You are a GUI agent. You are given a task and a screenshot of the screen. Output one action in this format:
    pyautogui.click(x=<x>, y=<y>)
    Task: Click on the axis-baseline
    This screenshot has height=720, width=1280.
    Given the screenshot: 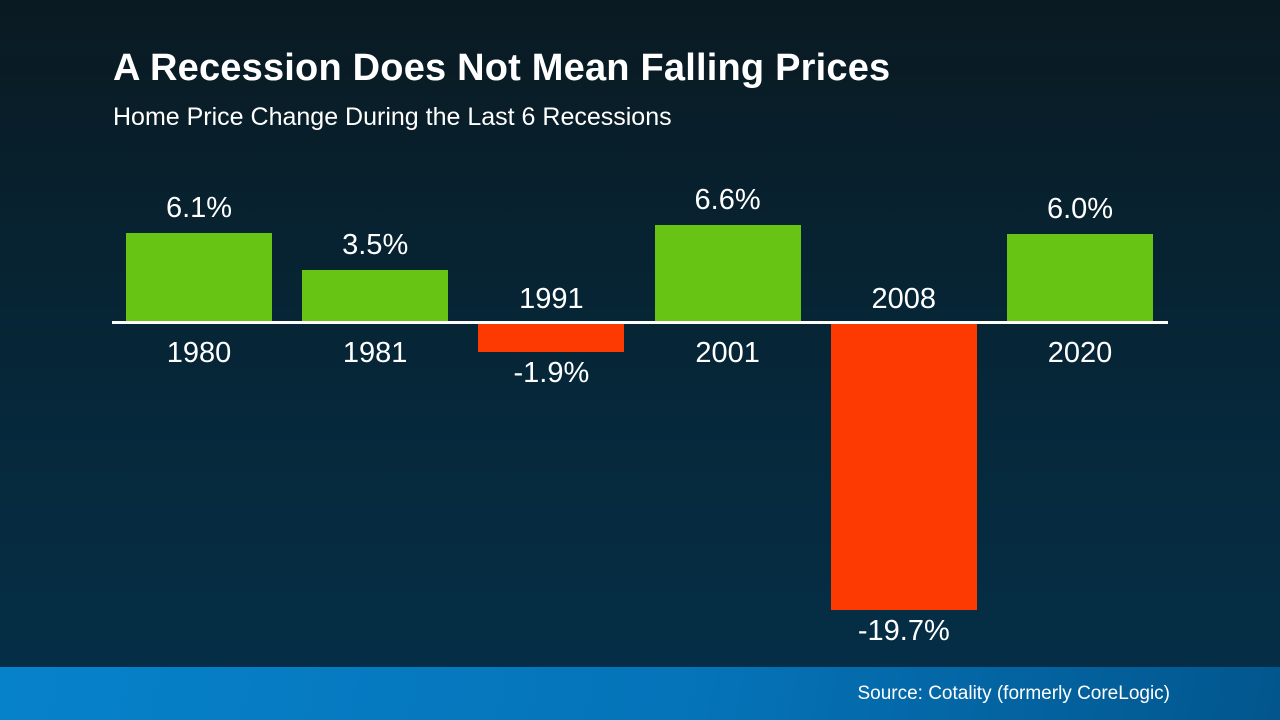 What is the action you would take?
    pyautogui.click(x=640, y=322)
    